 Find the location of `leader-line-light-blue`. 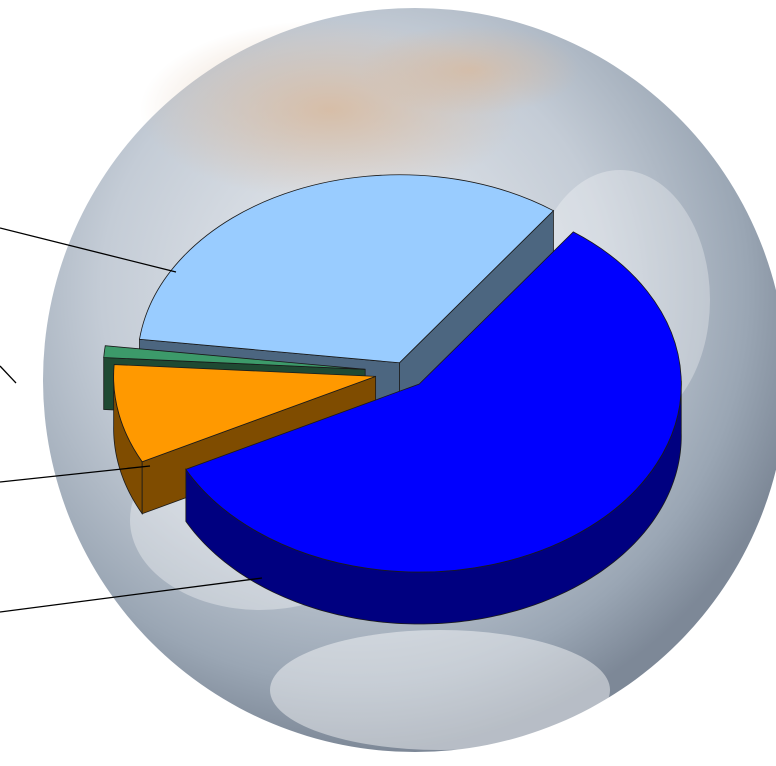

leader-line-light-blue is located at coordinates (88, 250).